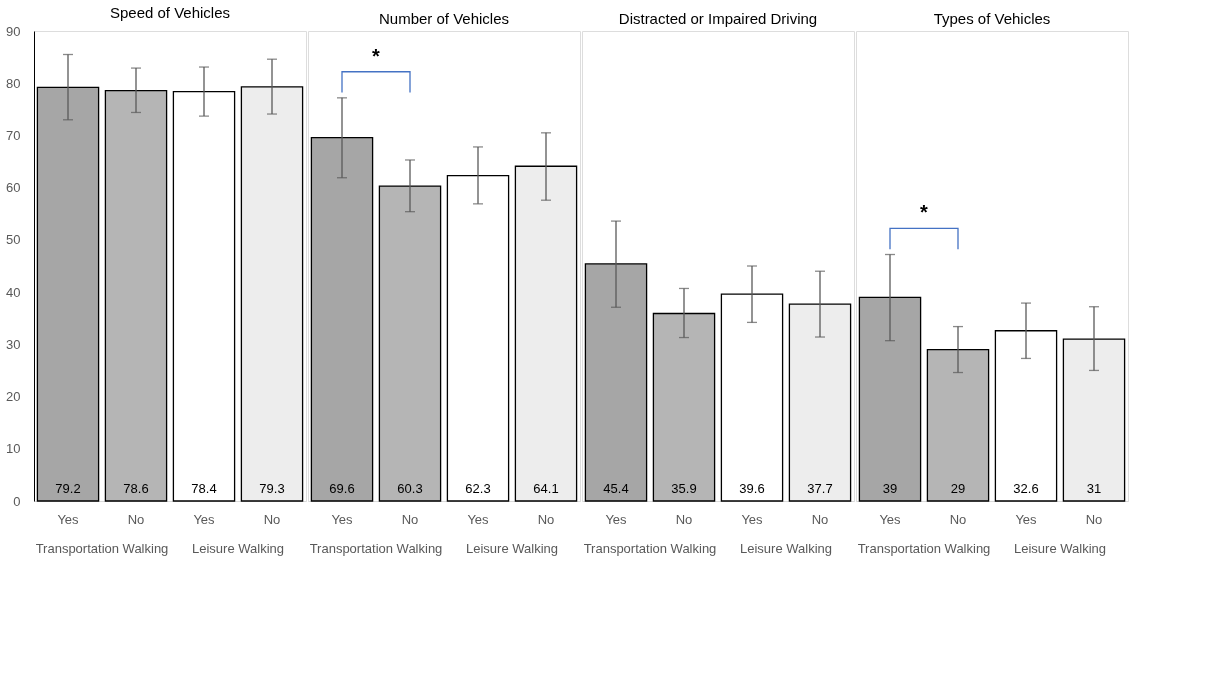  Describe the element at coordinates (1094, 488) in the screenshot. I see `data-label: 31` at that location.